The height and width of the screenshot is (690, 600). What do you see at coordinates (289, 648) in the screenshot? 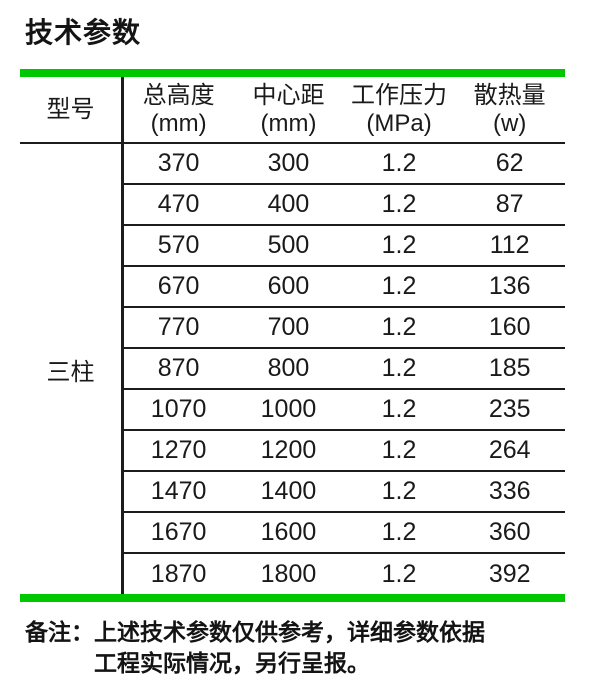
I see `remarks-text: 上述技术参数仅供参考，详细参数依据 工程实际情况，另行呈报。` at bounding box center [289, 648].